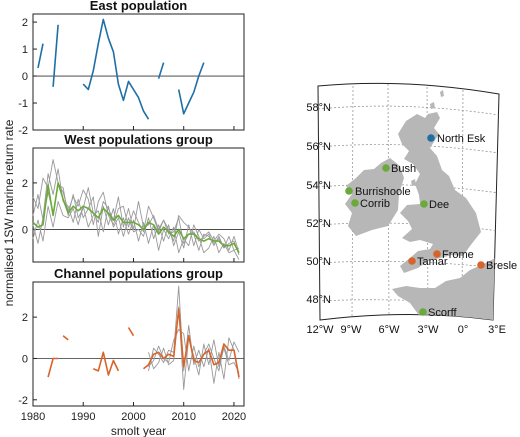 Image resolution: width=520 pixels, height=437 pixels. Describe the element at coordinates (445, 288) in the screenshot. I see `france-shape` at that location.